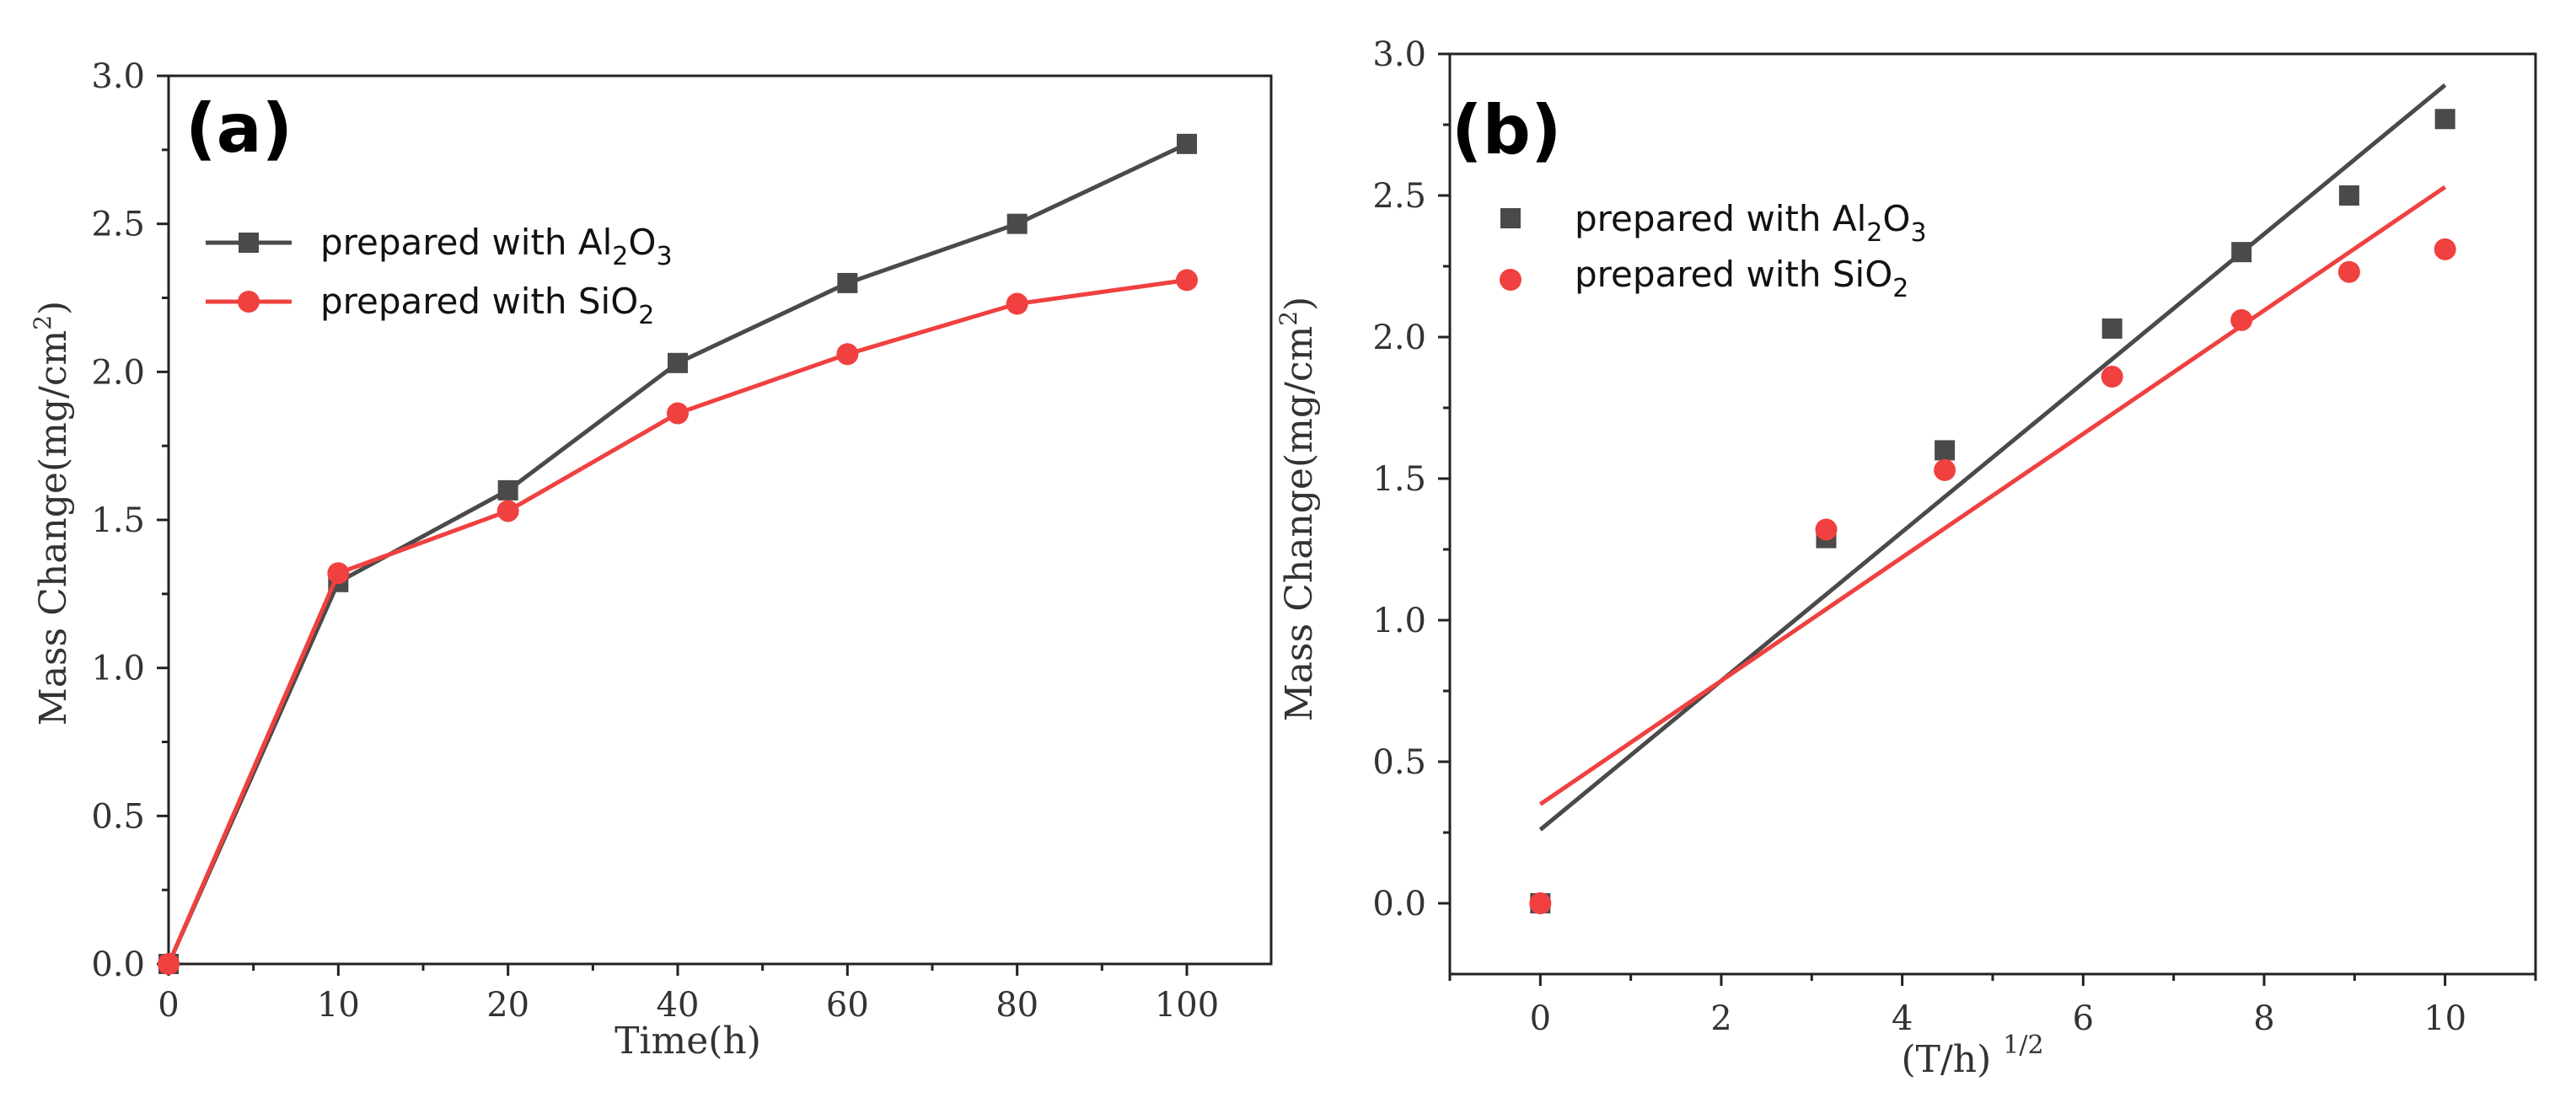 The width and height of the screenshot is (2576, 1119). I want to click on panel-a-x-tick-label: 20, so click(507, 1005).